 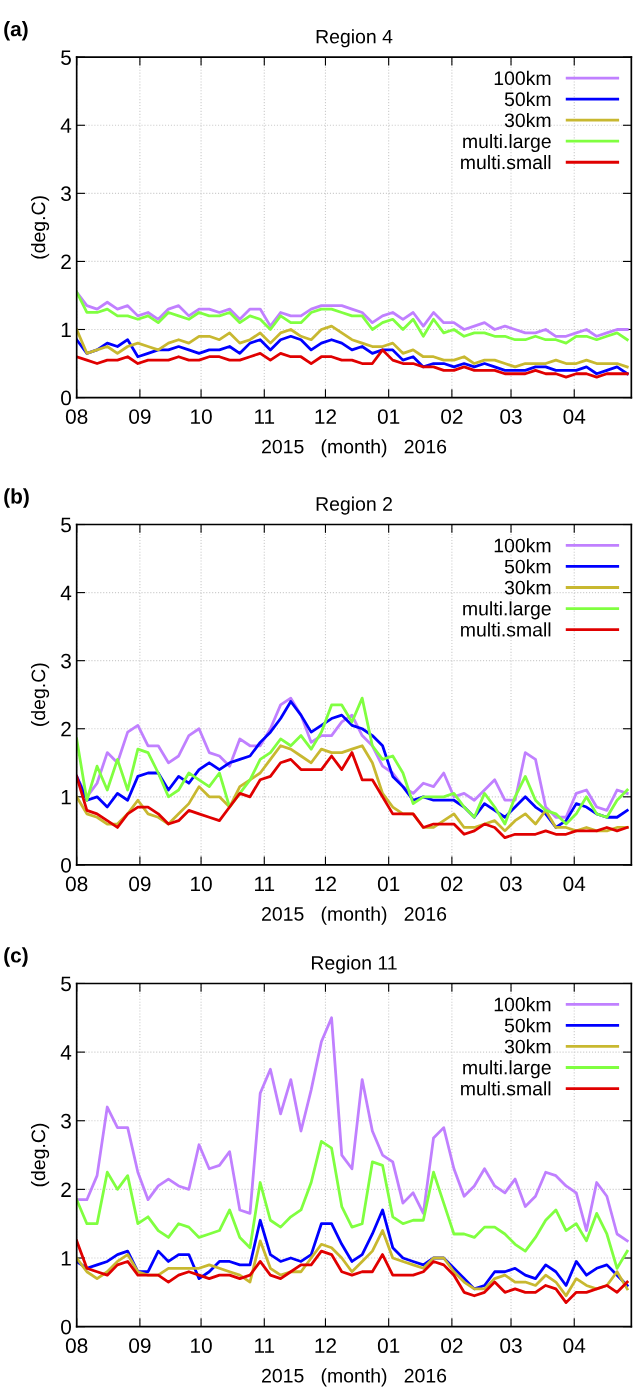 What do you see at coordinates (16, 31) in the screenshot?
I see `text: (a)` at bounding box center [16, 31].